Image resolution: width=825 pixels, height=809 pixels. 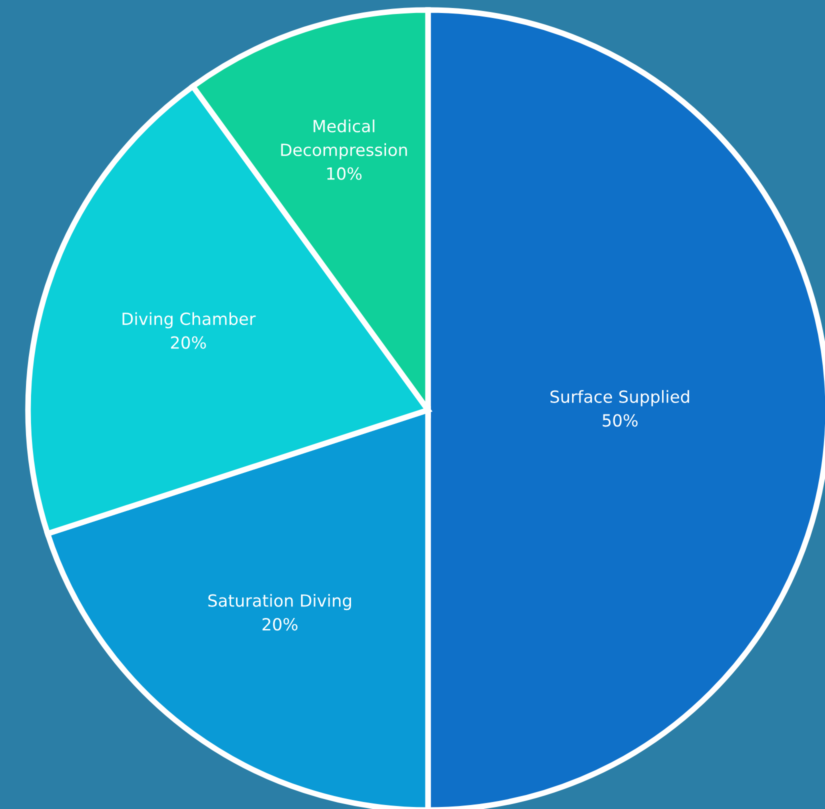 What do you see at coordinates (620, 420) in the screenshot?
I see `data-label: 50%` at bounding box center [620, 420].